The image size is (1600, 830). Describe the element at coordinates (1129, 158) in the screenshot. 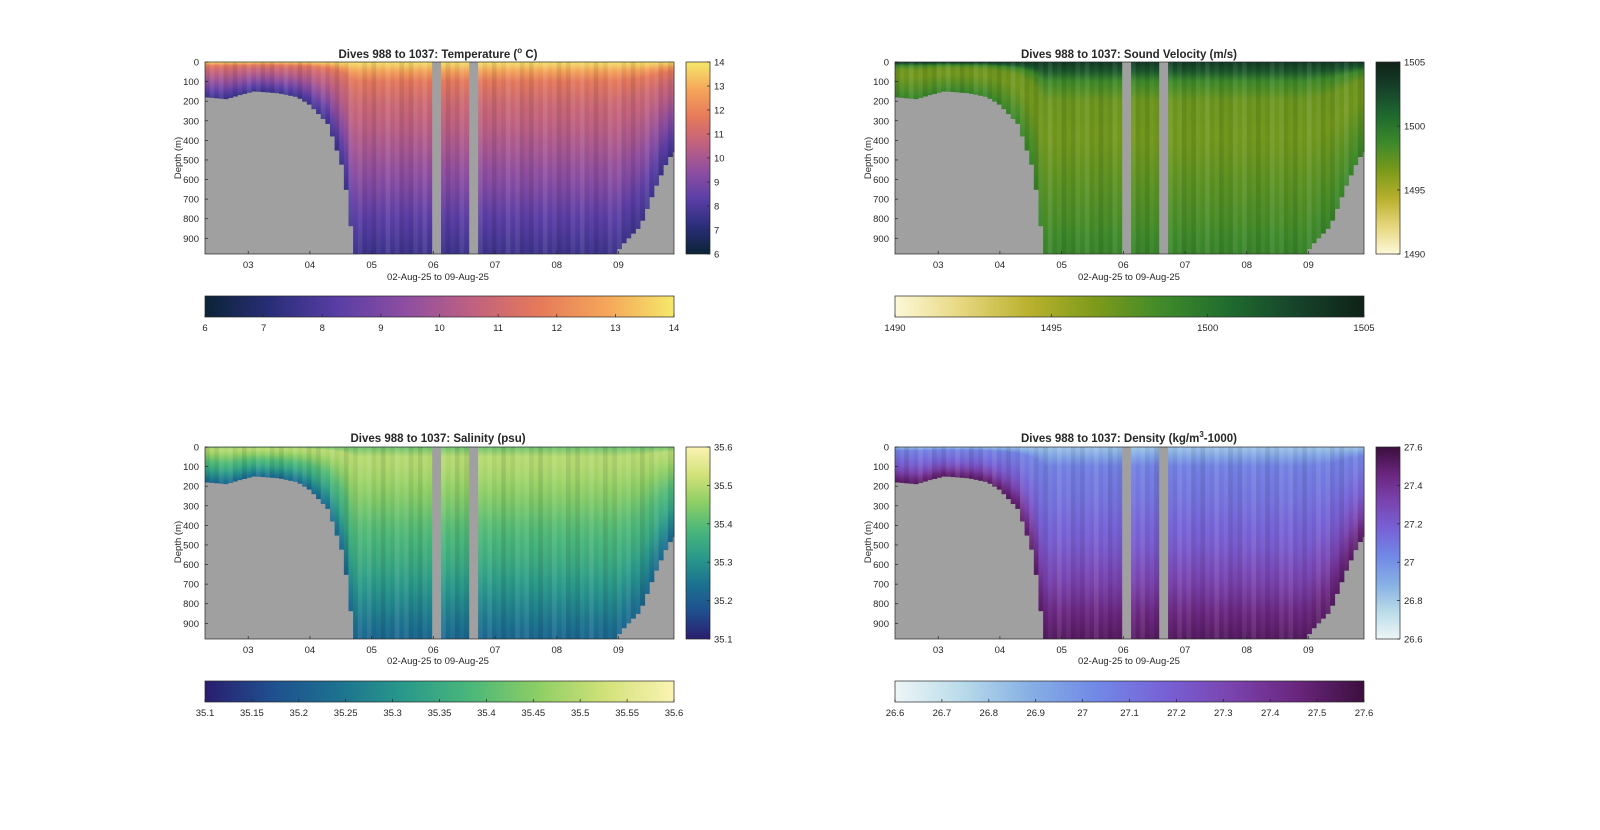

I see `sound-velocity-section-plot` at that location.